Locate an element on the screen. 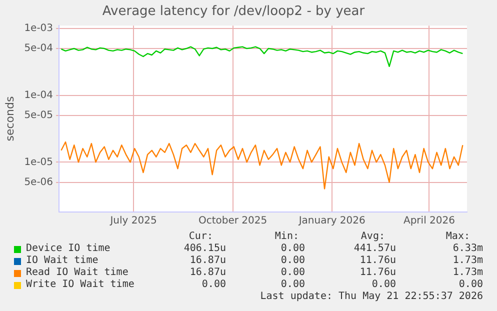 The image size is (497, 311). y-tick-label: 5e-04 is located at coordinates (39, 48).